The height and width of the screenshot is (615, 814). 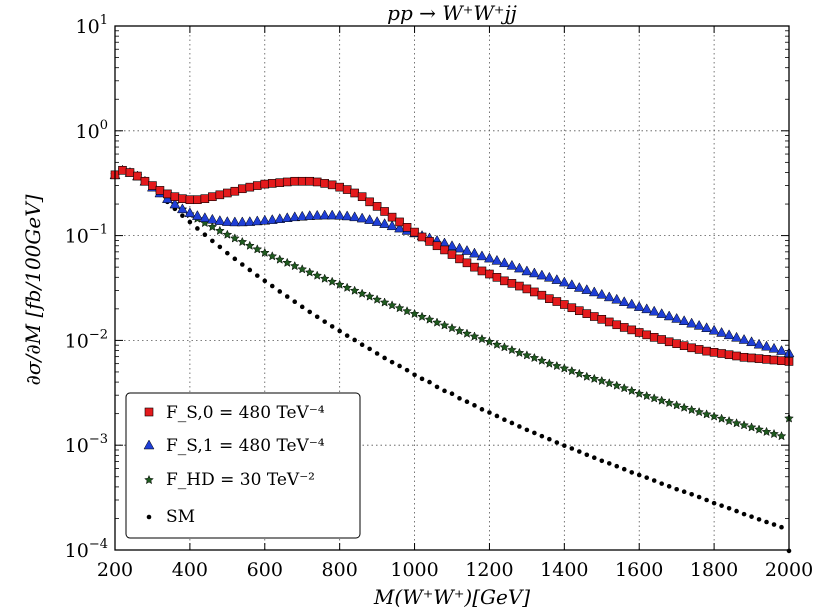 I want to click on y-tick-label: 10−1, so click(x=86, y=235).